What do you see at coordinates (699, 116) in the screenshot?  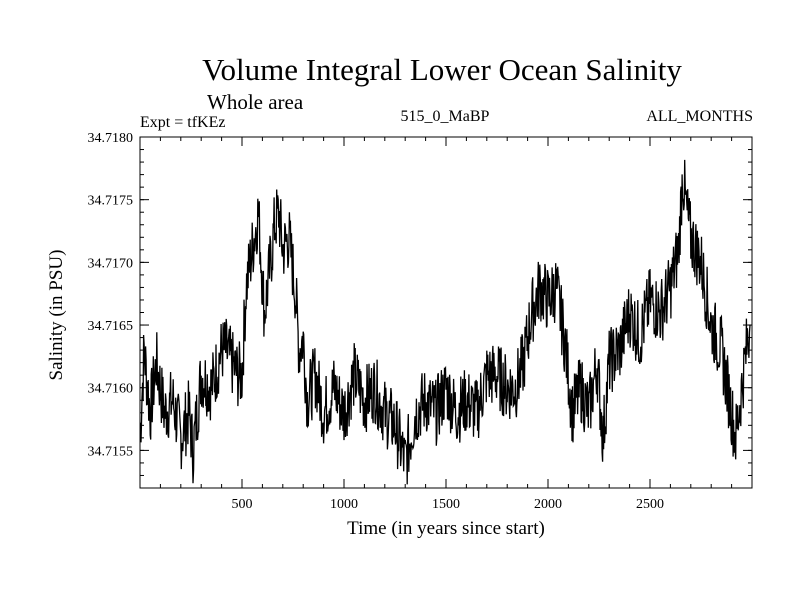 I see `period-label: ALL_MONTHS` at bounding box center [699, 116].